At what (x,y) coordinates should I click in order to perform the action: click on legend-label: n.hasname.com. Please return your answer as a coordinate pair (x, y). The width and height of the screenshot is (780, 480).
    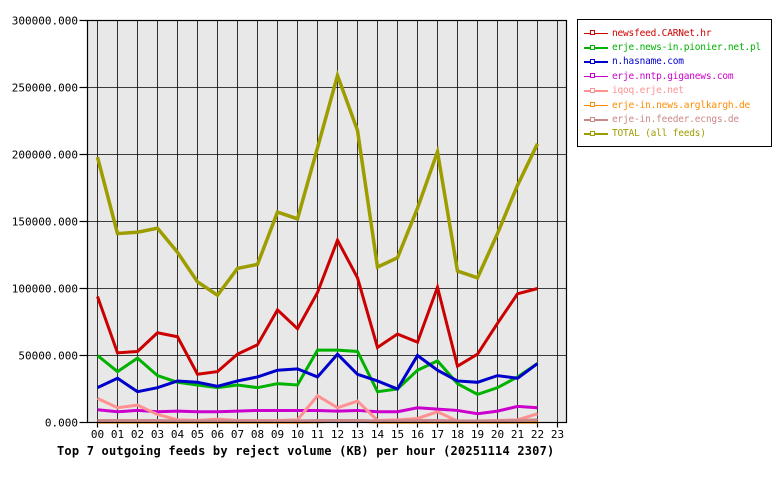
    Looking at the image, I should click on (648, 62).